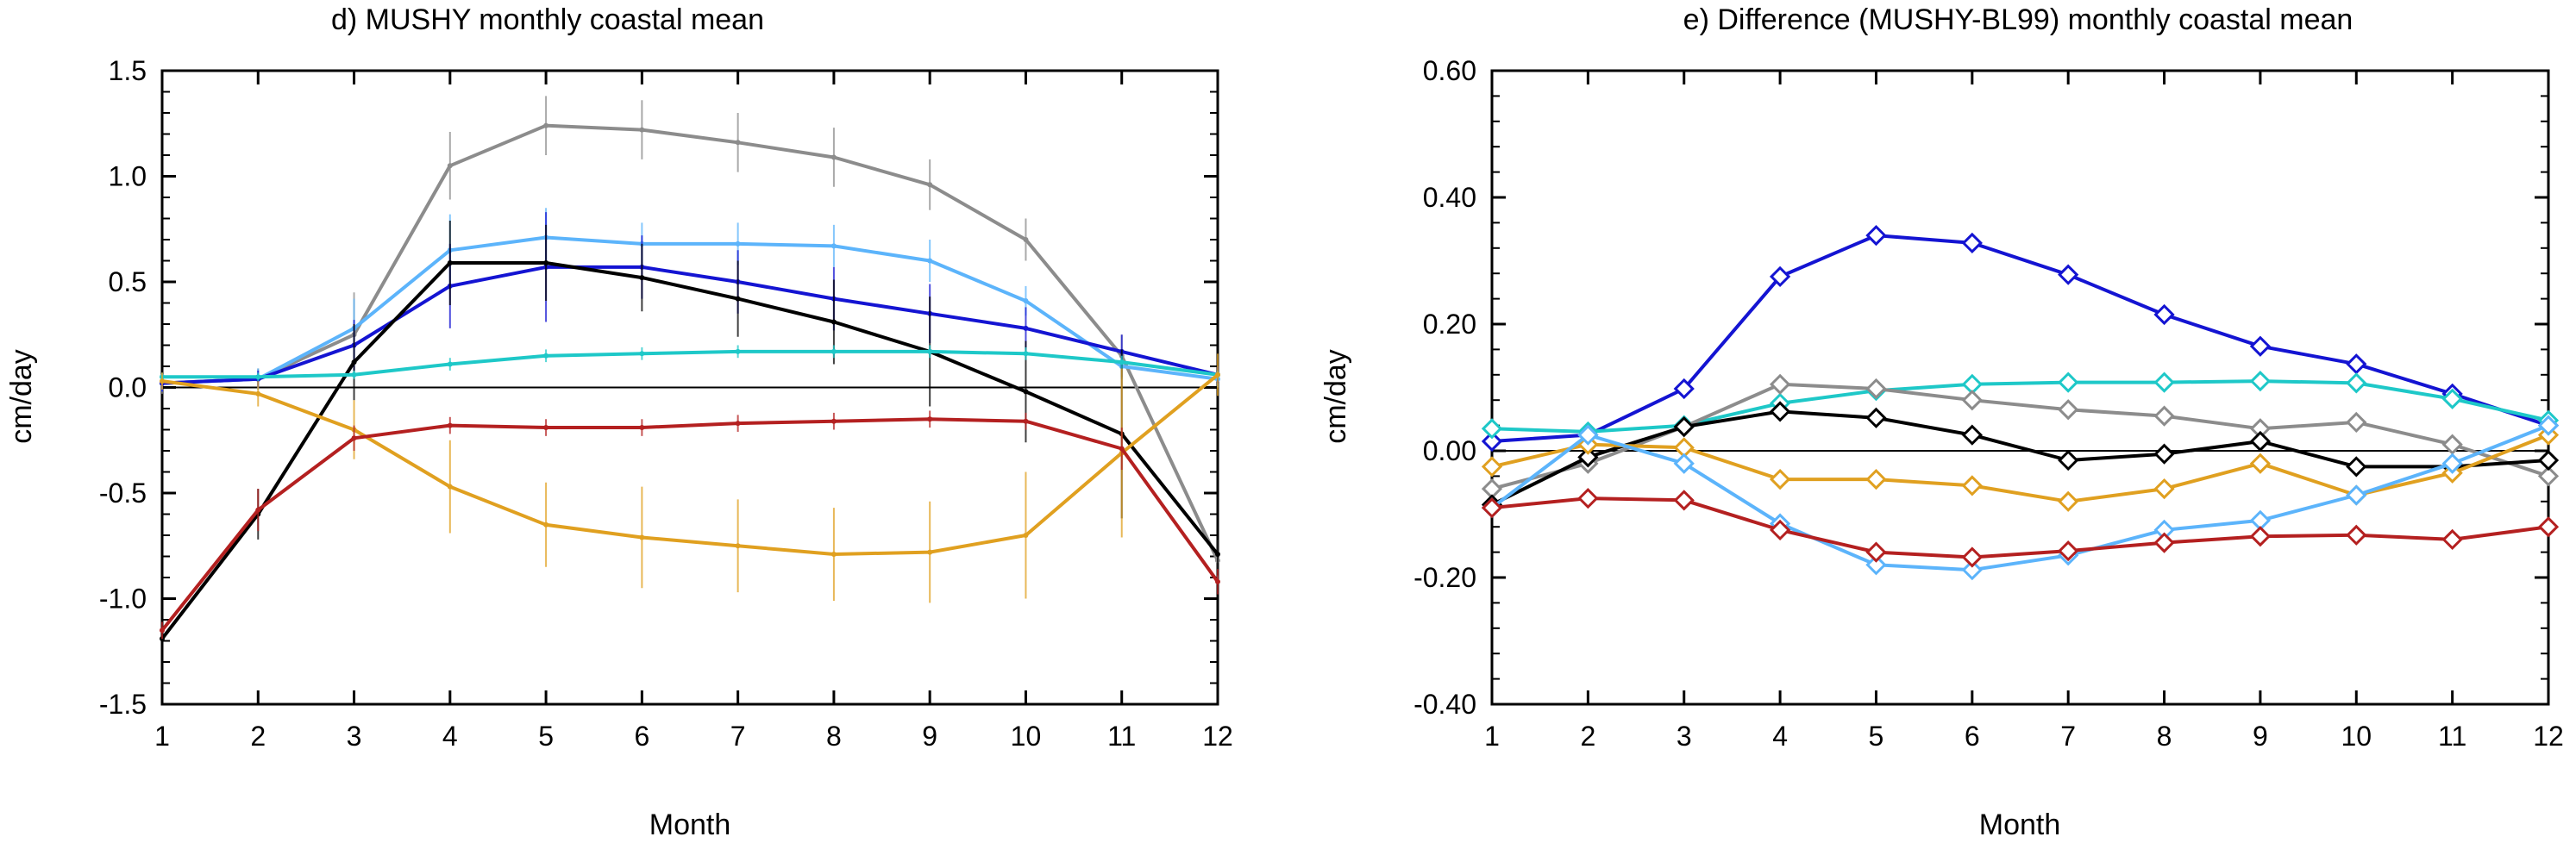  What do you see at coordinates (123, 704) in the screenshot?
I see `y-tick-label: -1.5` at bounding box center [123, 704].